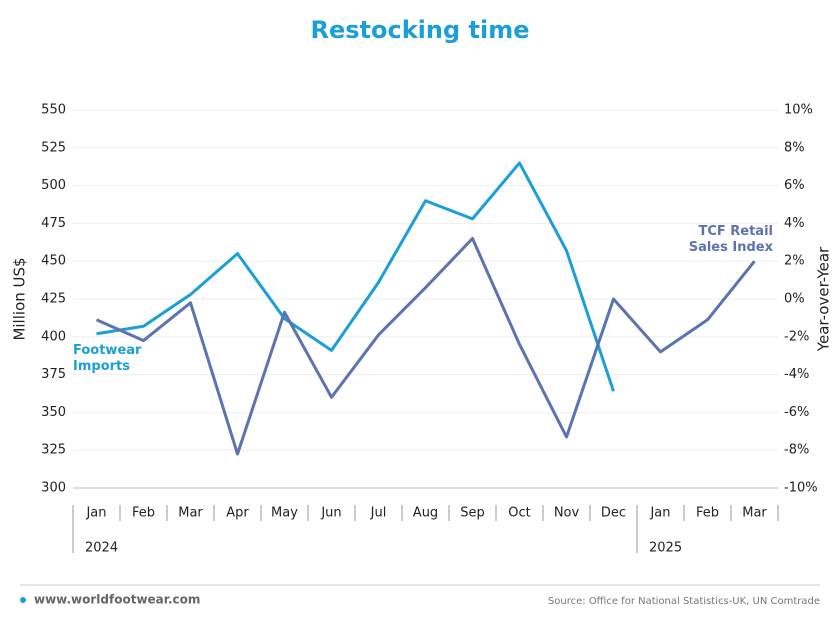 The width and height of the screenshot is (840, 624). I want to click on footer-site: www.worldfootwear.com, so click(117, 600).